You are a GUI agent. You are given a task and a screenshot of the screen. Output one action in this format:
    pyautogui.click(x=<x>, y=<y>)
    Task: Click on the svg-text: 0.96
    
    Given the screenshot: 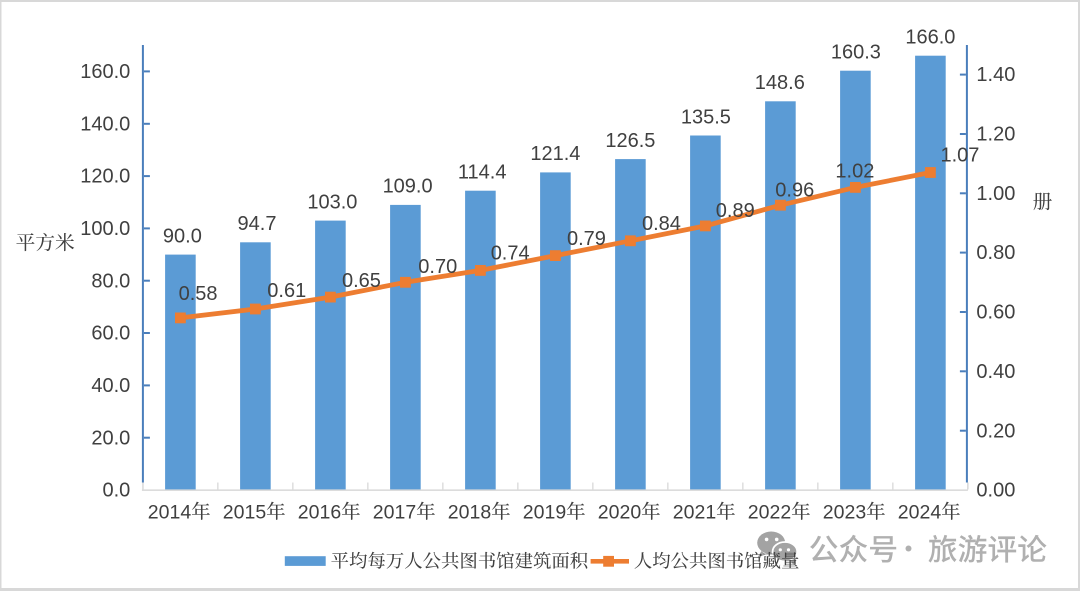 What is the action you would take?
    pyautogui.click(x=794, y=191)
    